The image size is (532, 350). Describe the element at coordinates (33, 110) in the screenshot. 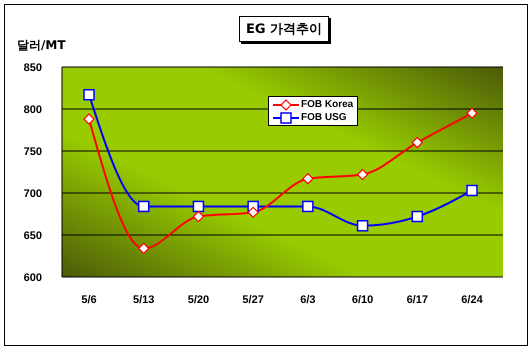

I see `y-tick-label: 800` at that location.